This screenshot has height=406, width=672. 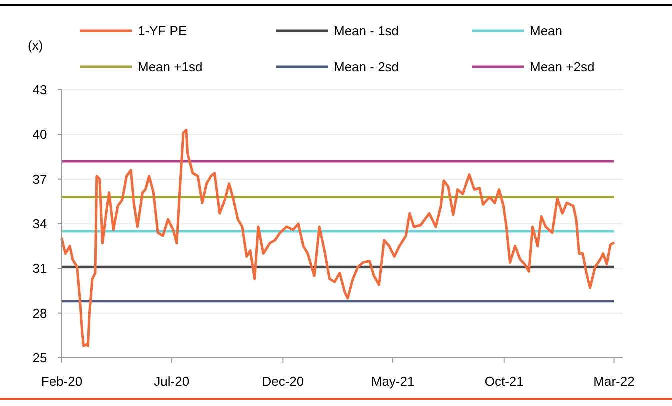 I want to click on legend-label: Mean +1sd, so click(x=170, y=67).